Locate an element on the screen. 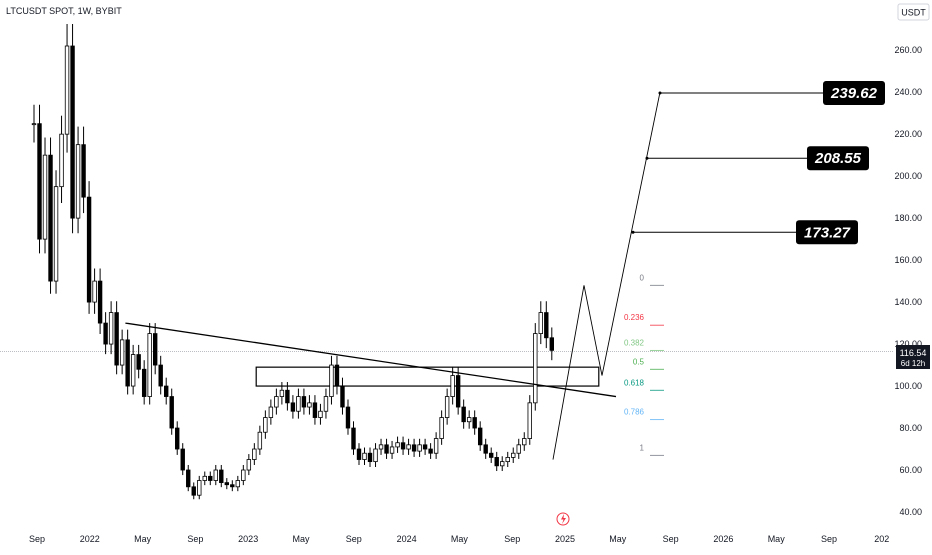 The image size is (932, 555). resistance-zone-box is located at coordinates (427, 376).